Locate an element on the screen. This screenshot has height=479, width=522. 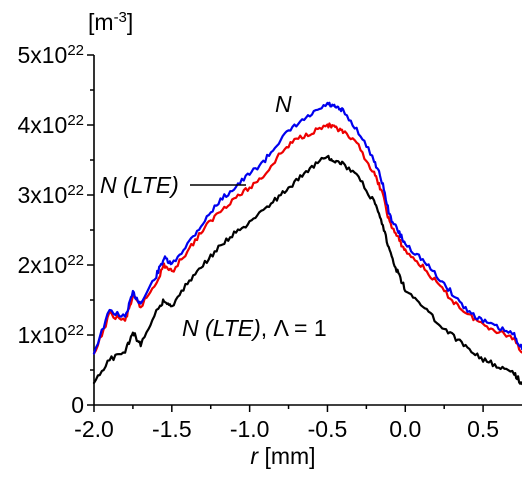
x-ticks: -2.0 -1.5 -1.0 -0.5 0.0 0.5 is located at coordinates (286, 423).